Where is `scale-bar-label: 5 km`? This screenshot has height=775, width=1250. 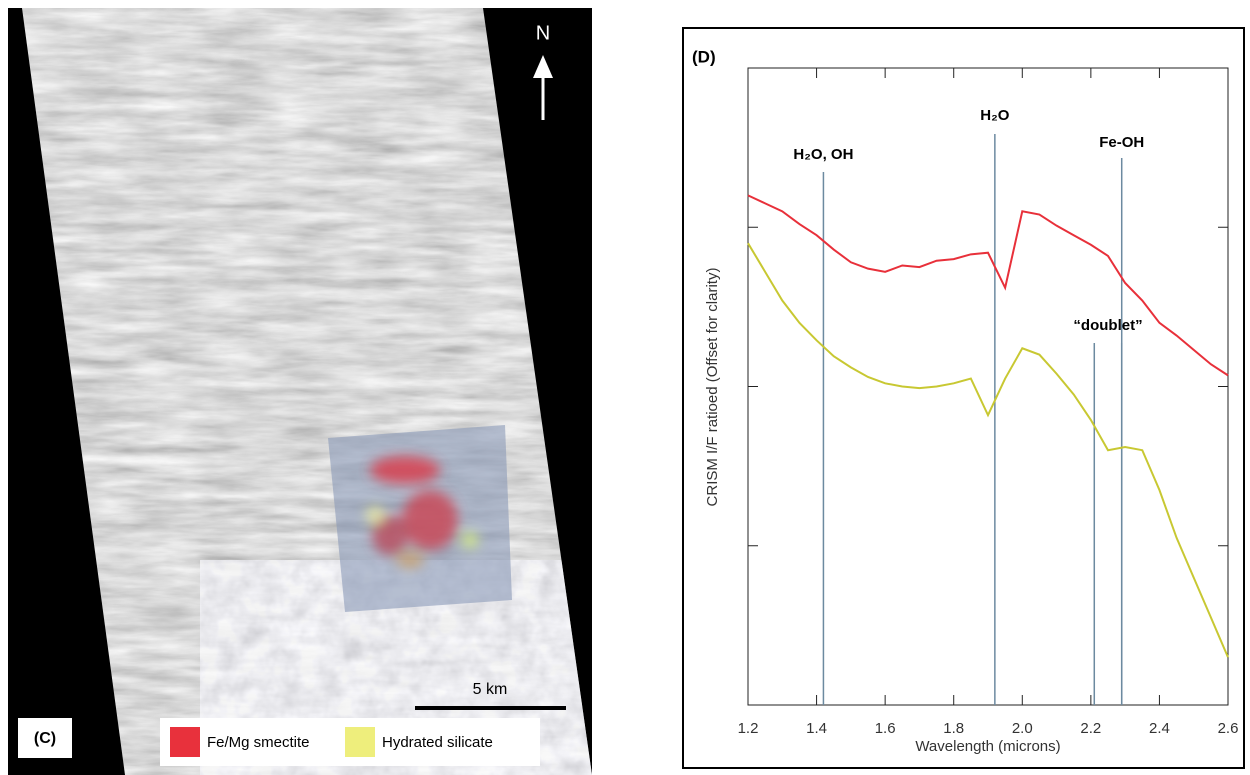
scale-bar-label: 5 km is located at coordinates (490, 689).